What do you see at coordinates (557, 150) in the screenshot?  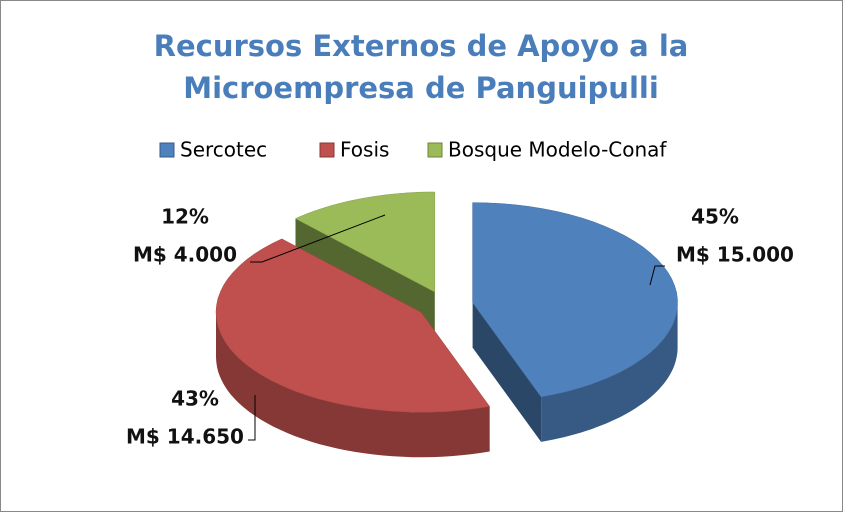 I see `legend-label: Bosque Modelo-Conaf` at bounding box center [557, 150].